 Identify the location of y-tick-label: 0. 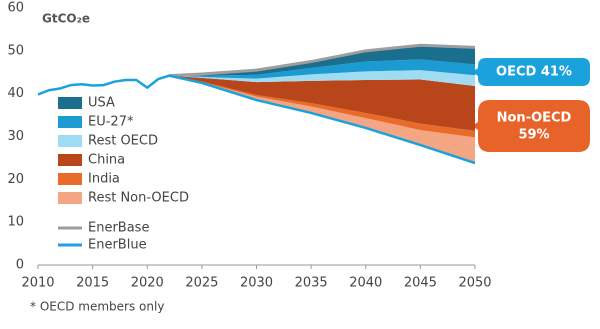
(20, 265).